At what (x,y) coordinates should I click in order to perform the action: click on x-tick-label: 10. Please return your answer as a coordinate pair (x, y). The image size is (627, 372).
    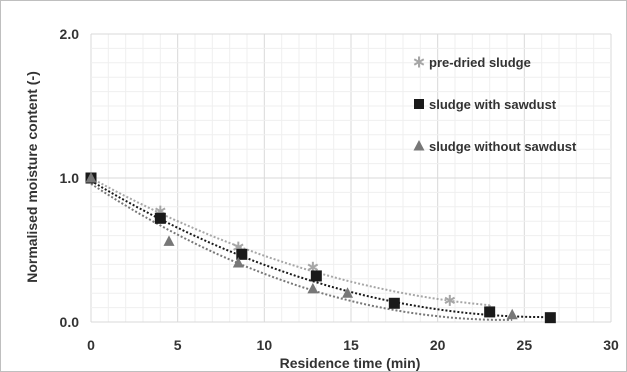
    Looking at the image, I should click on (265, 345).